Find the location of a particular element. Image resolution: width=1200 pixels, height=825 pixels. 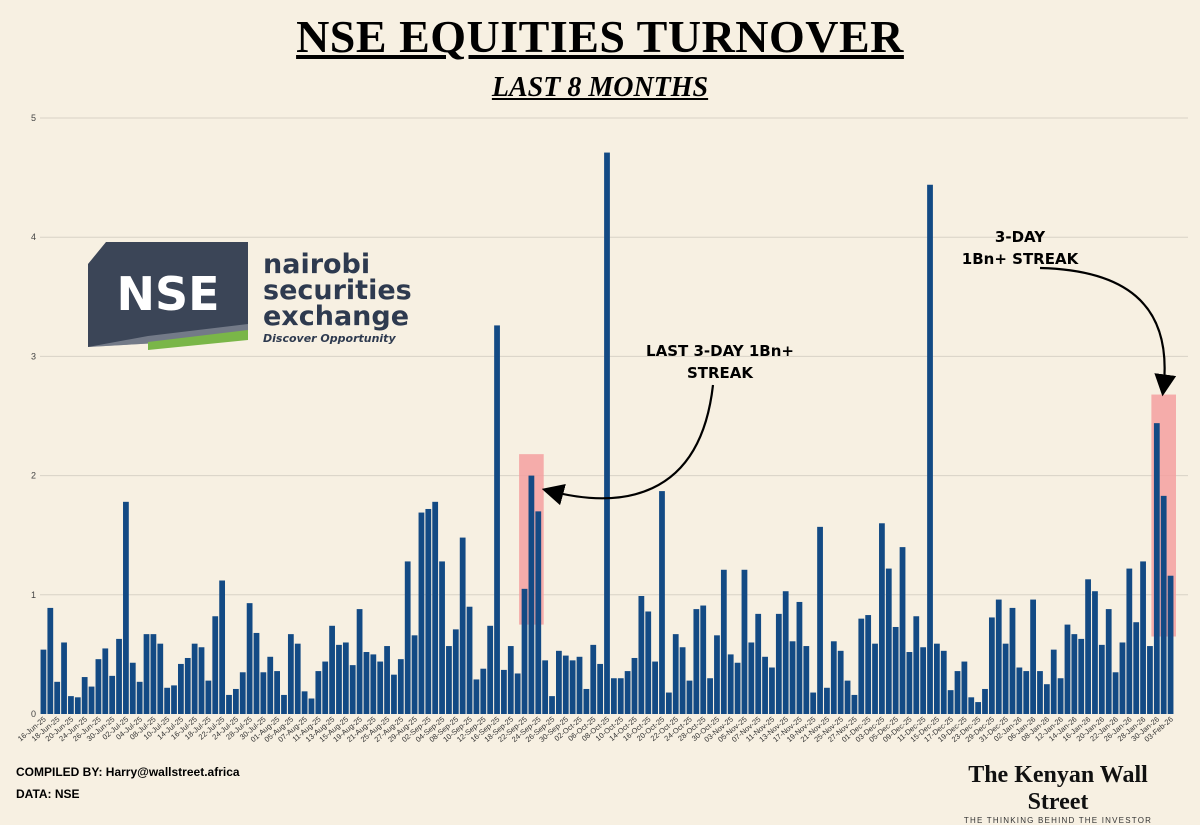

annotation-right-line-2: 1Bn+ STREAK is located at coordinates (1020, 259).